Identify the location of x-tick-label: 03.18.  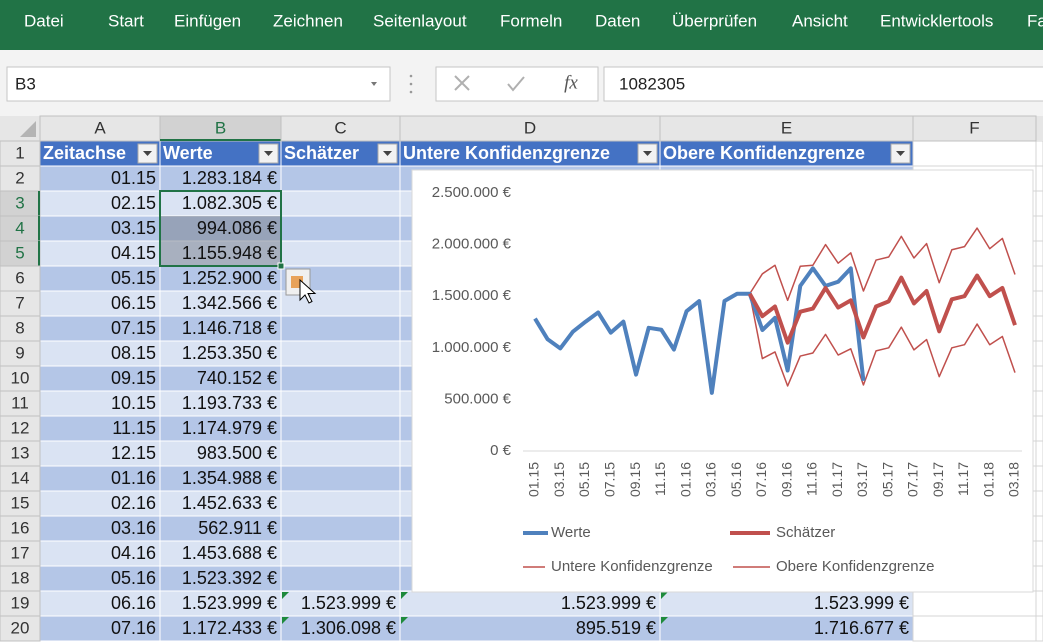
(1014, 479).